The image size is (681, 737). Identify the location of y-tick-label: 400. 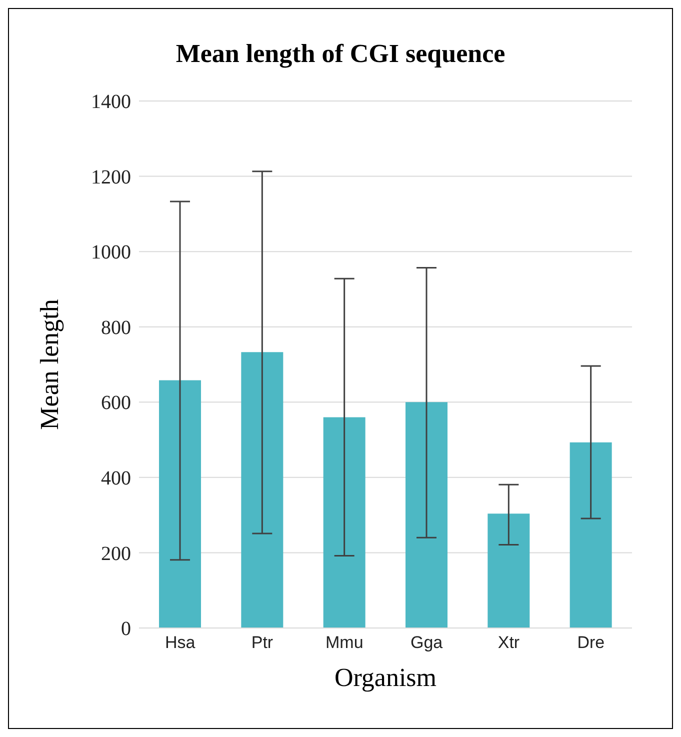
(116, 479).